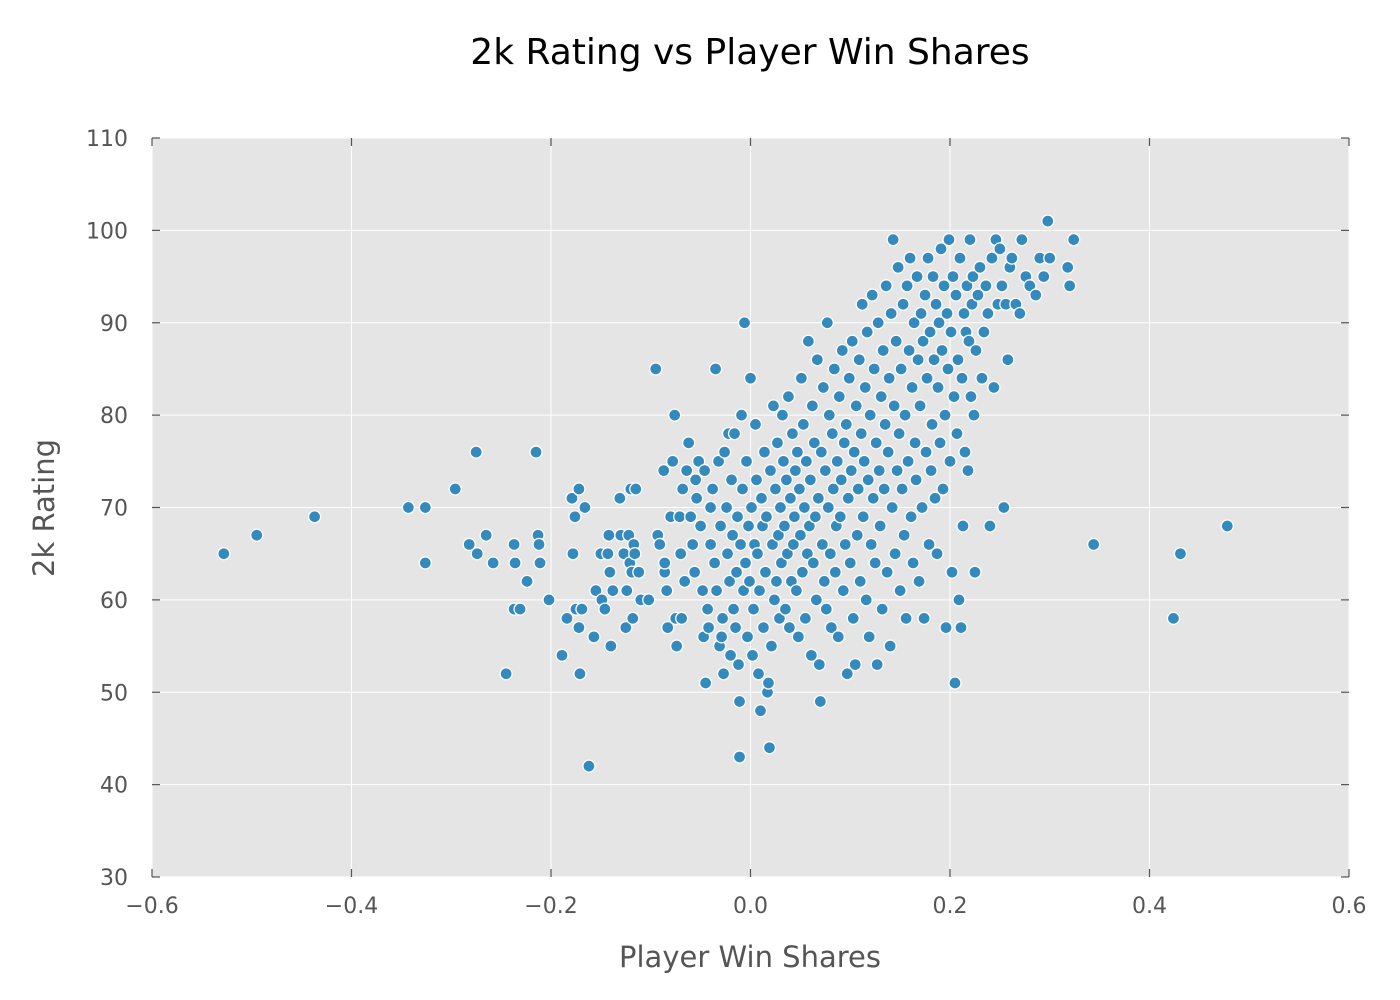  Describe the element at coordinates (114, 416) in the screenshot. I see `y-tick-label: 80` at that location.